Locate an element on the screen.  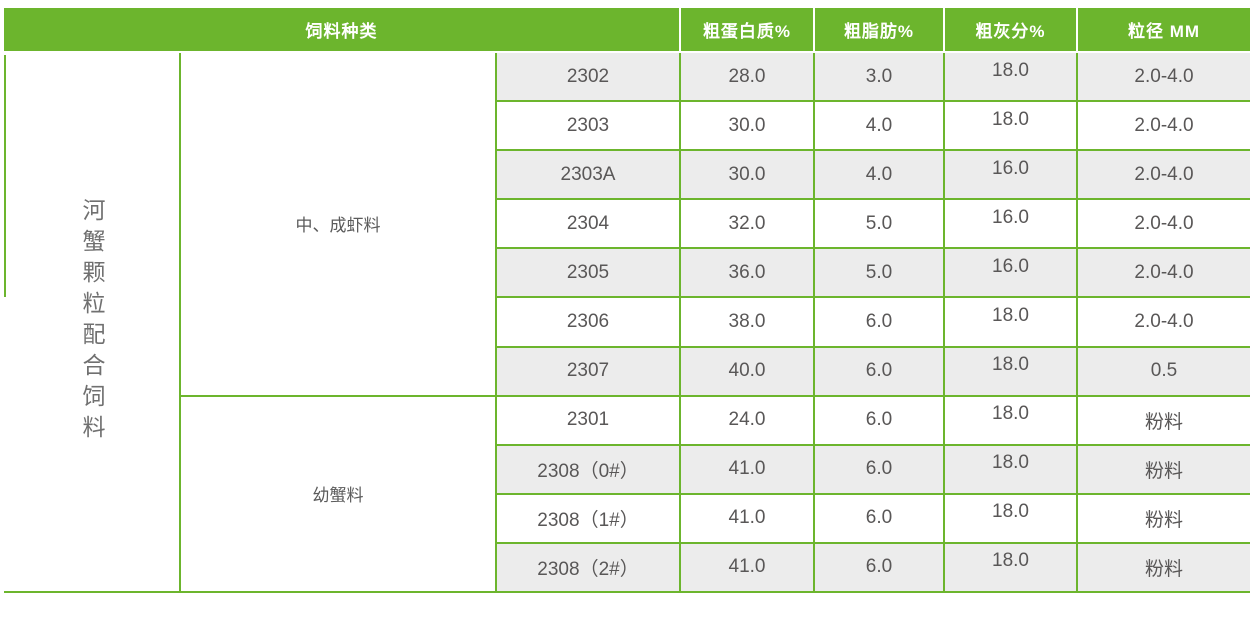
code-cell: 2308（0#） is located at coordinates (587, 470).